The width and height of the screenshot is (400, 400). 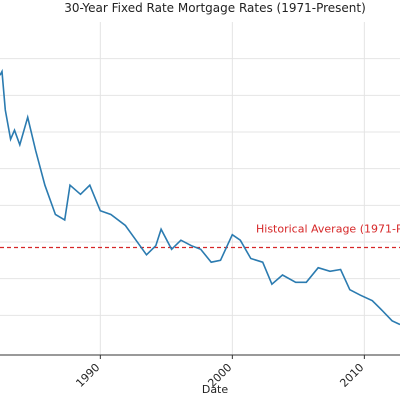 I want to click on x-axis-label: Date, so click(x=215, y=389).